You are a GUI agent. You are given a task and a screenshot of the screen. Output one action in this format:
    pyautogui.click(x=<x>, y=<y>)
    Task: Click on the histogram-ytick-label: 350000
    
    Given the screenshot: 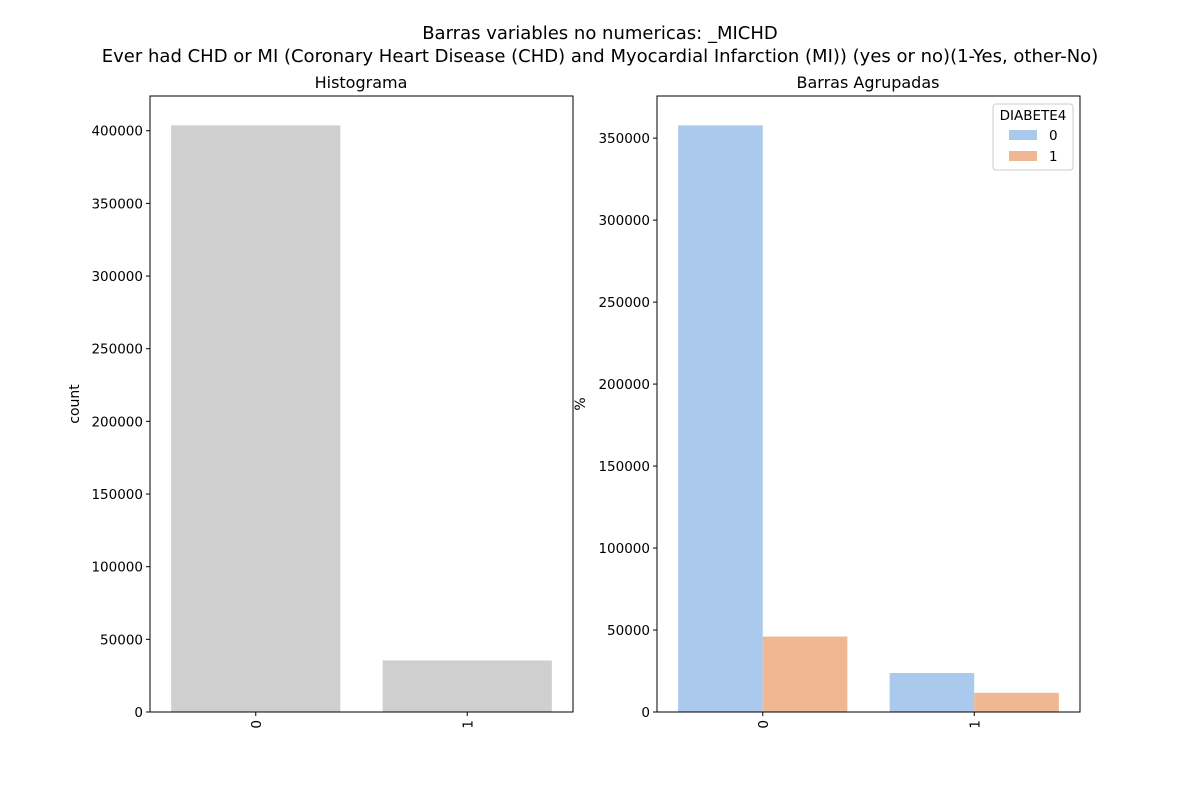 What is the action you would take?
    pyautogui.click(x=117, y=204)
    